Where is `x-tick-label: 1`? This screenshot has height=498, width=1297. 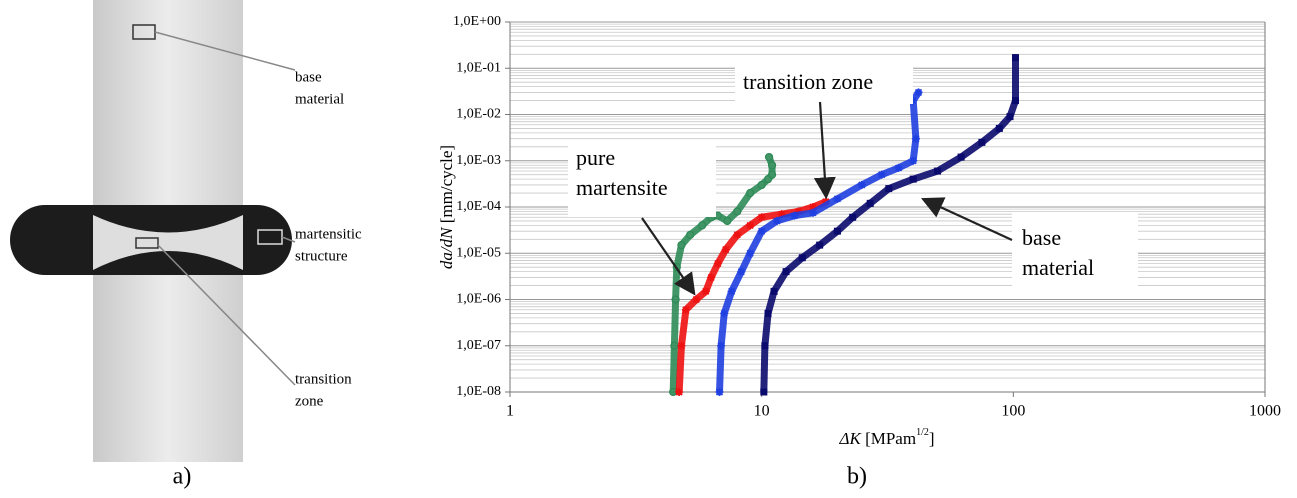 x-tick-label: 1 is located at coordinates (510, 411).